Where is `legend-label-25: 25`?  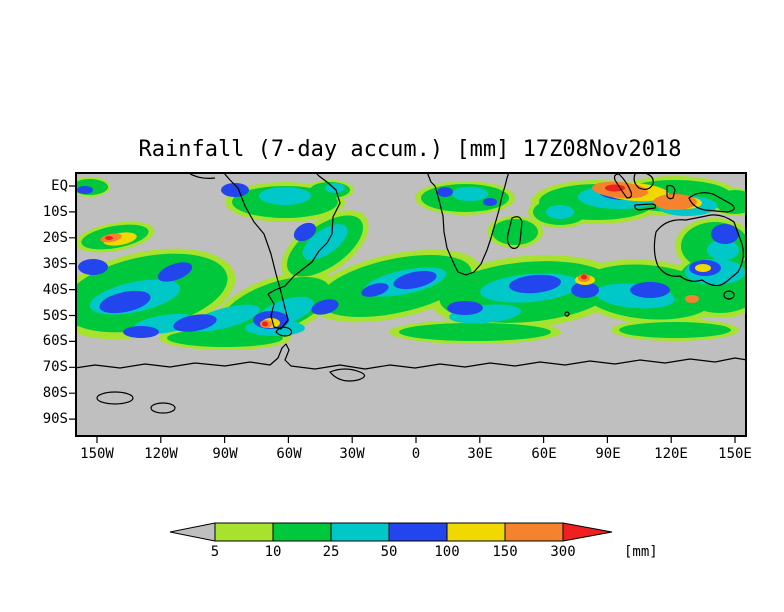 legend-label-25: 25 is located at coordinates (331, 552).